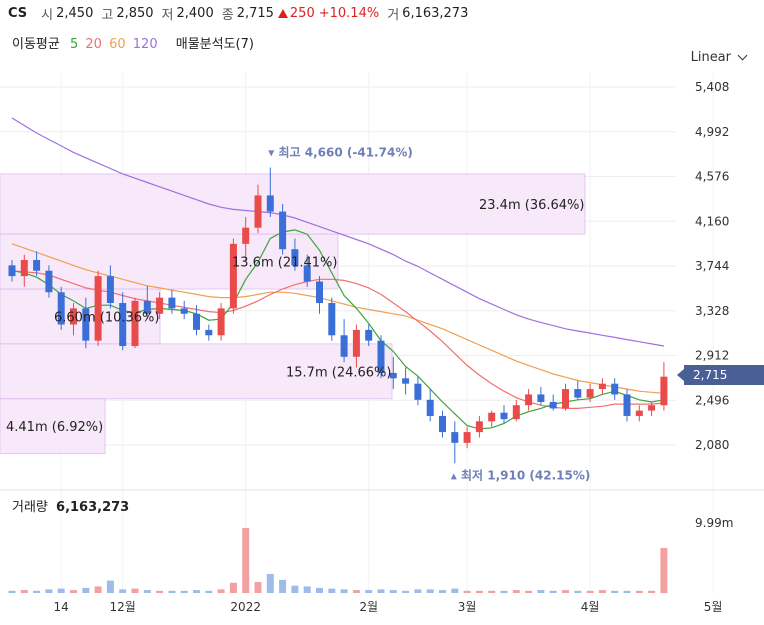 Image resolution: width=764 pixels, height=625 pixels. What do you see at coordinates (720, 375) in the screenshot?
I see `current-price-tag: 2,715` at bounding box center [720, 375].